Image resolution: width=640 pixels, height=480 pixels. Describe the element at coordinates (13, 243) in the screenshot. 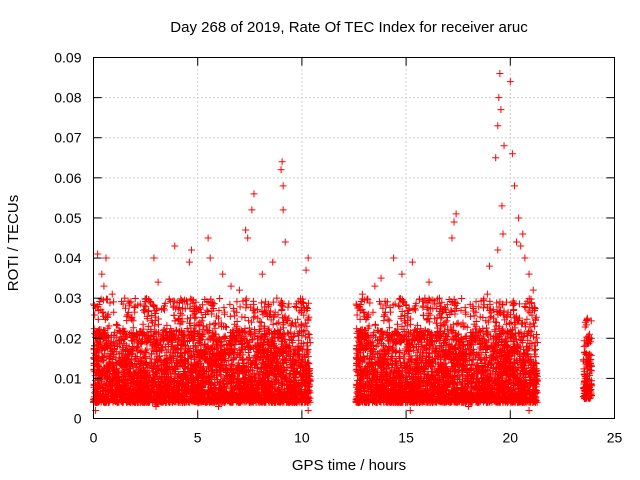

I see `y-axis-label: ROTI / TECUs` at that location.